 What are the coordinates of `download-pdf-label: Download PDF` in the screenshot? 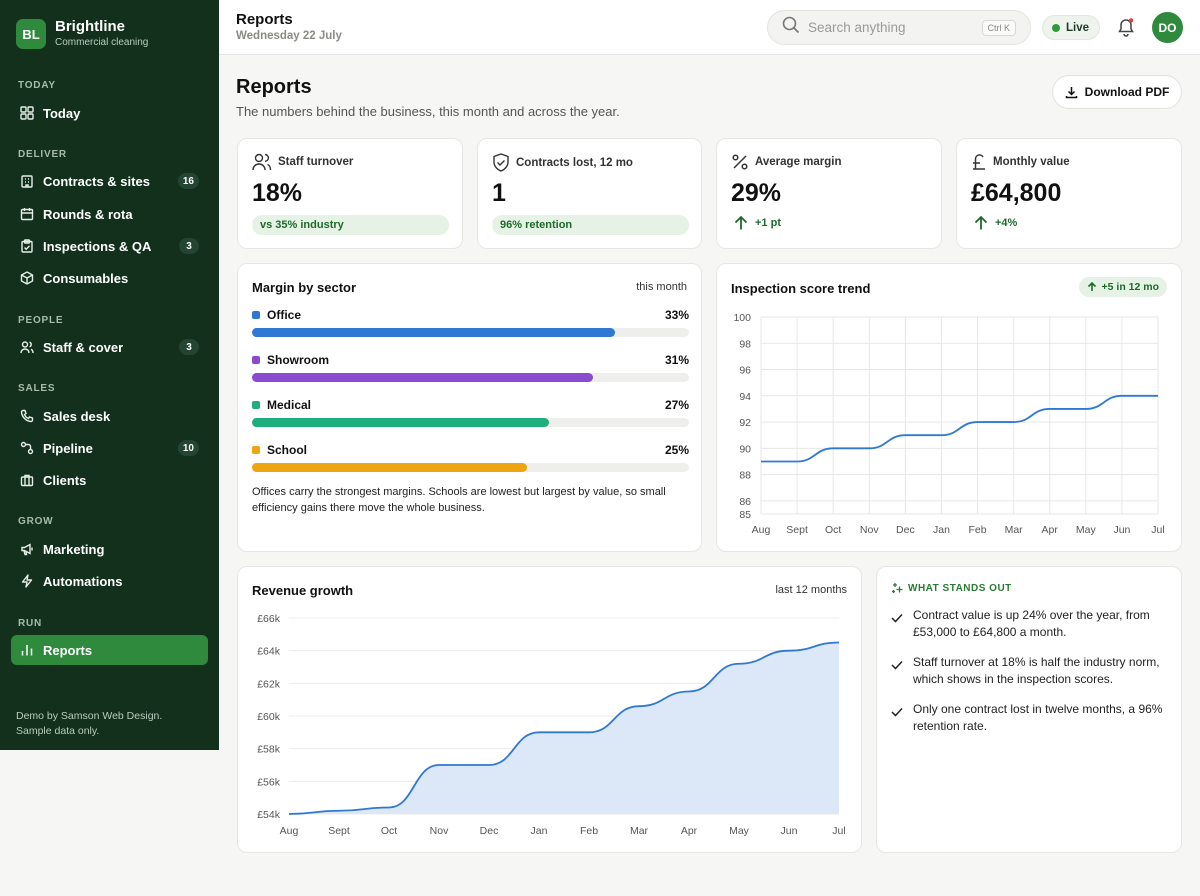 It's located at (1127, 92).